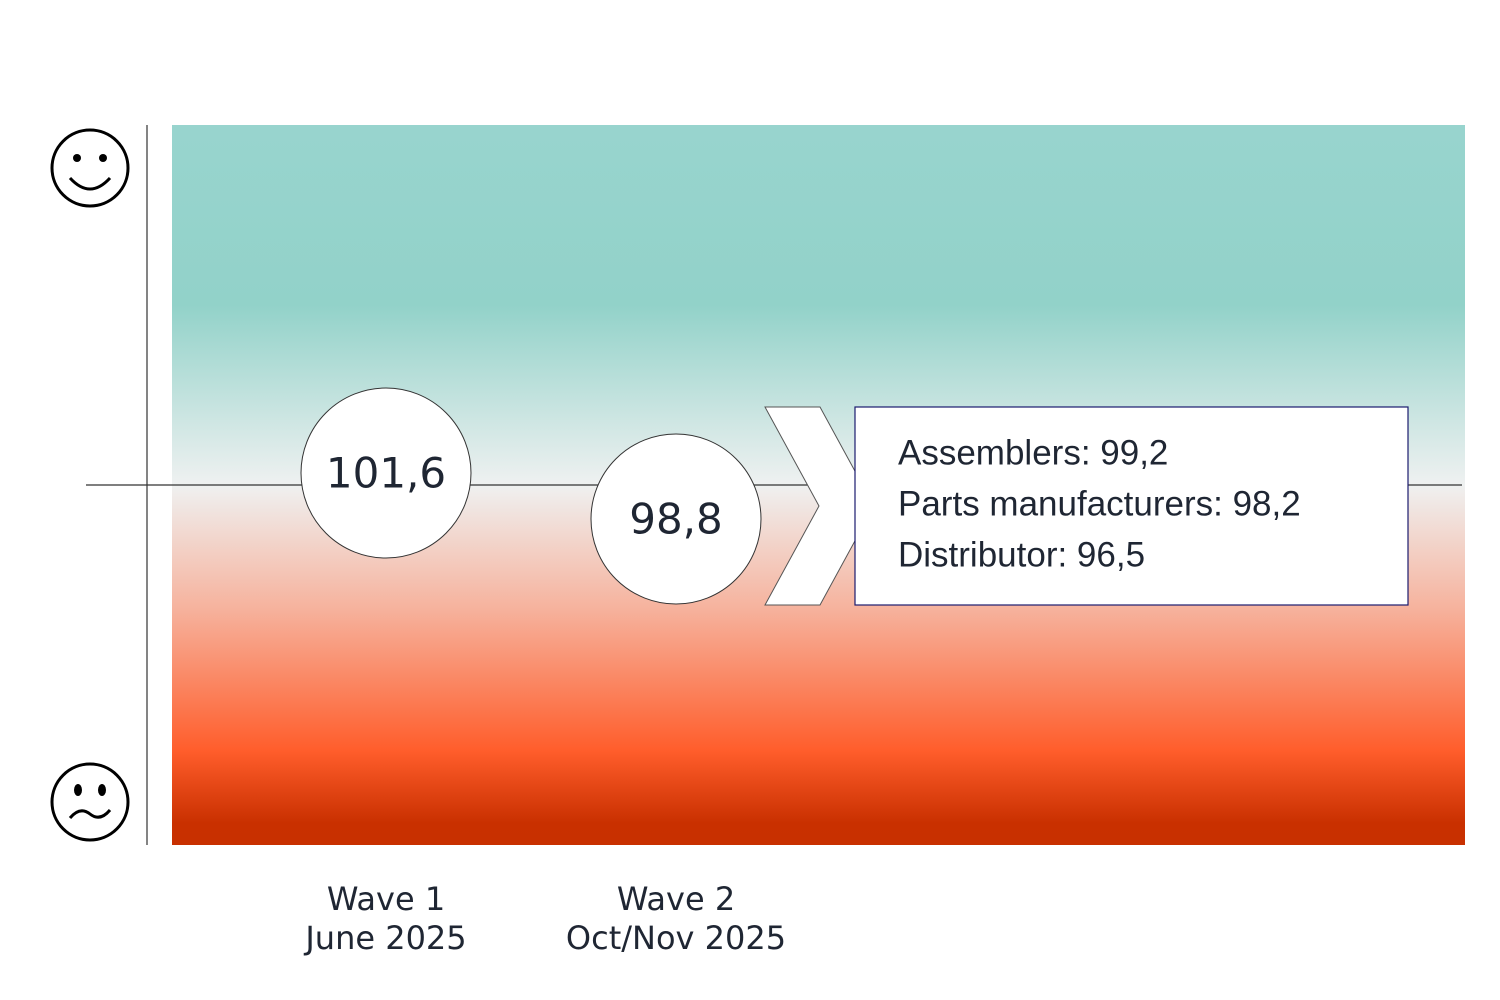 This screenshot has width=1500, height=1000. I want to click on wave-date: June 2025, so click(384, 938).